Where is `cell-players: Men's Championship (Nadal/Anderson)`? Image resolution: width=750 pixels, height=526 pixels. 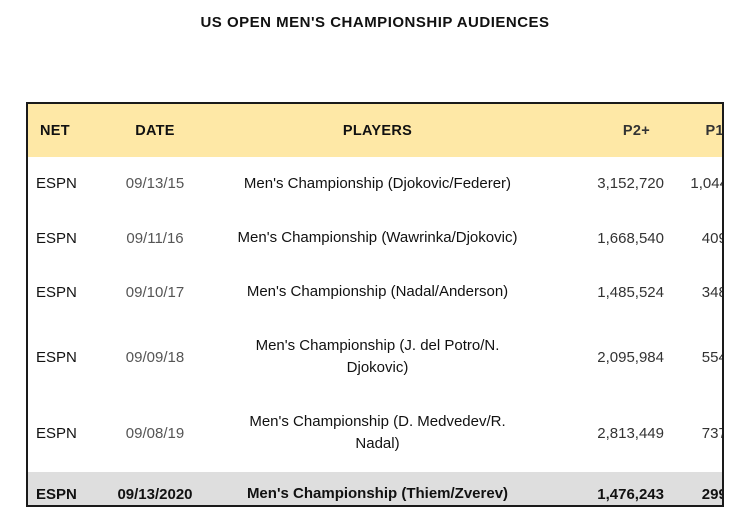
cell-players: Men's Championship (Nadal/Anderson) is located at coordinates (377, 292).